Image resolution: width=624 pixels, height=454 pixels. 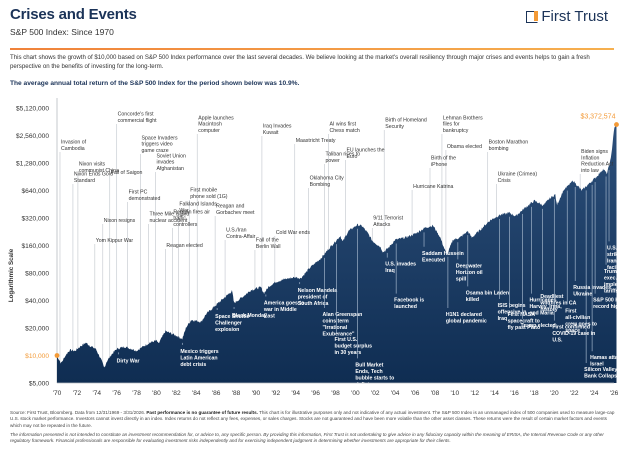 I want to click on event-label: Hurricanes, so click(x=542, y=301).